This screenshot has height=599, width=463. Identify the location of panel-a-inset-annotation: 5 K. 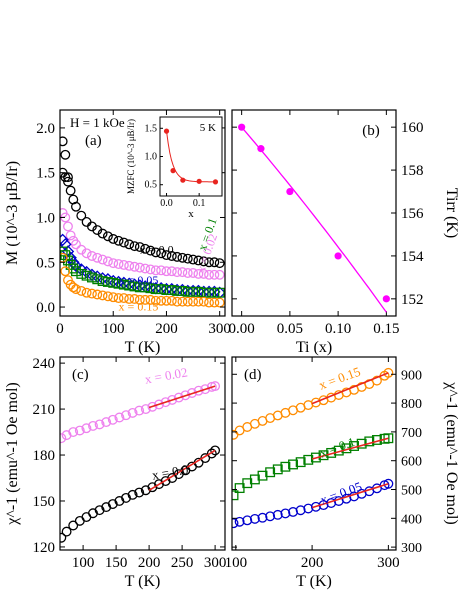
(208, 128).